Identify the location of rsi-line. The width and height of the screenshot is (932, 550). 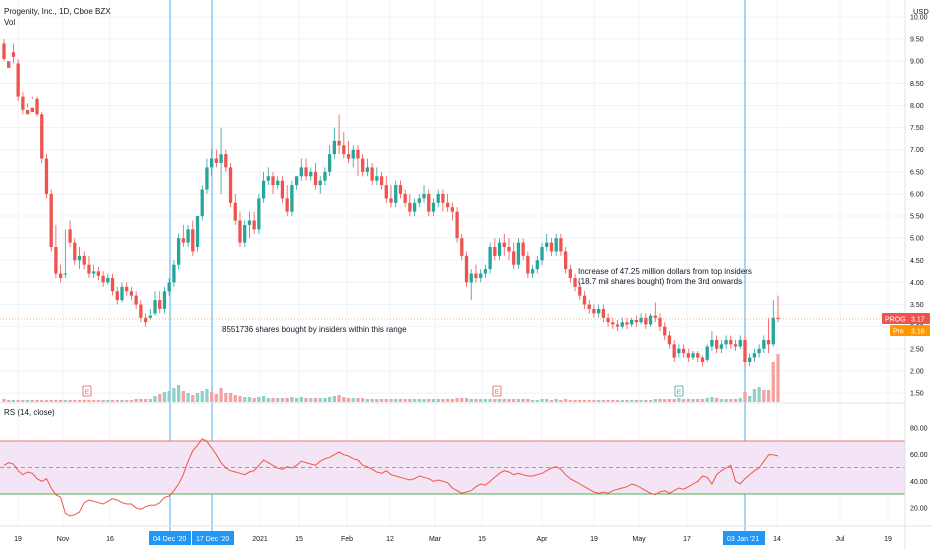
(391, 477).